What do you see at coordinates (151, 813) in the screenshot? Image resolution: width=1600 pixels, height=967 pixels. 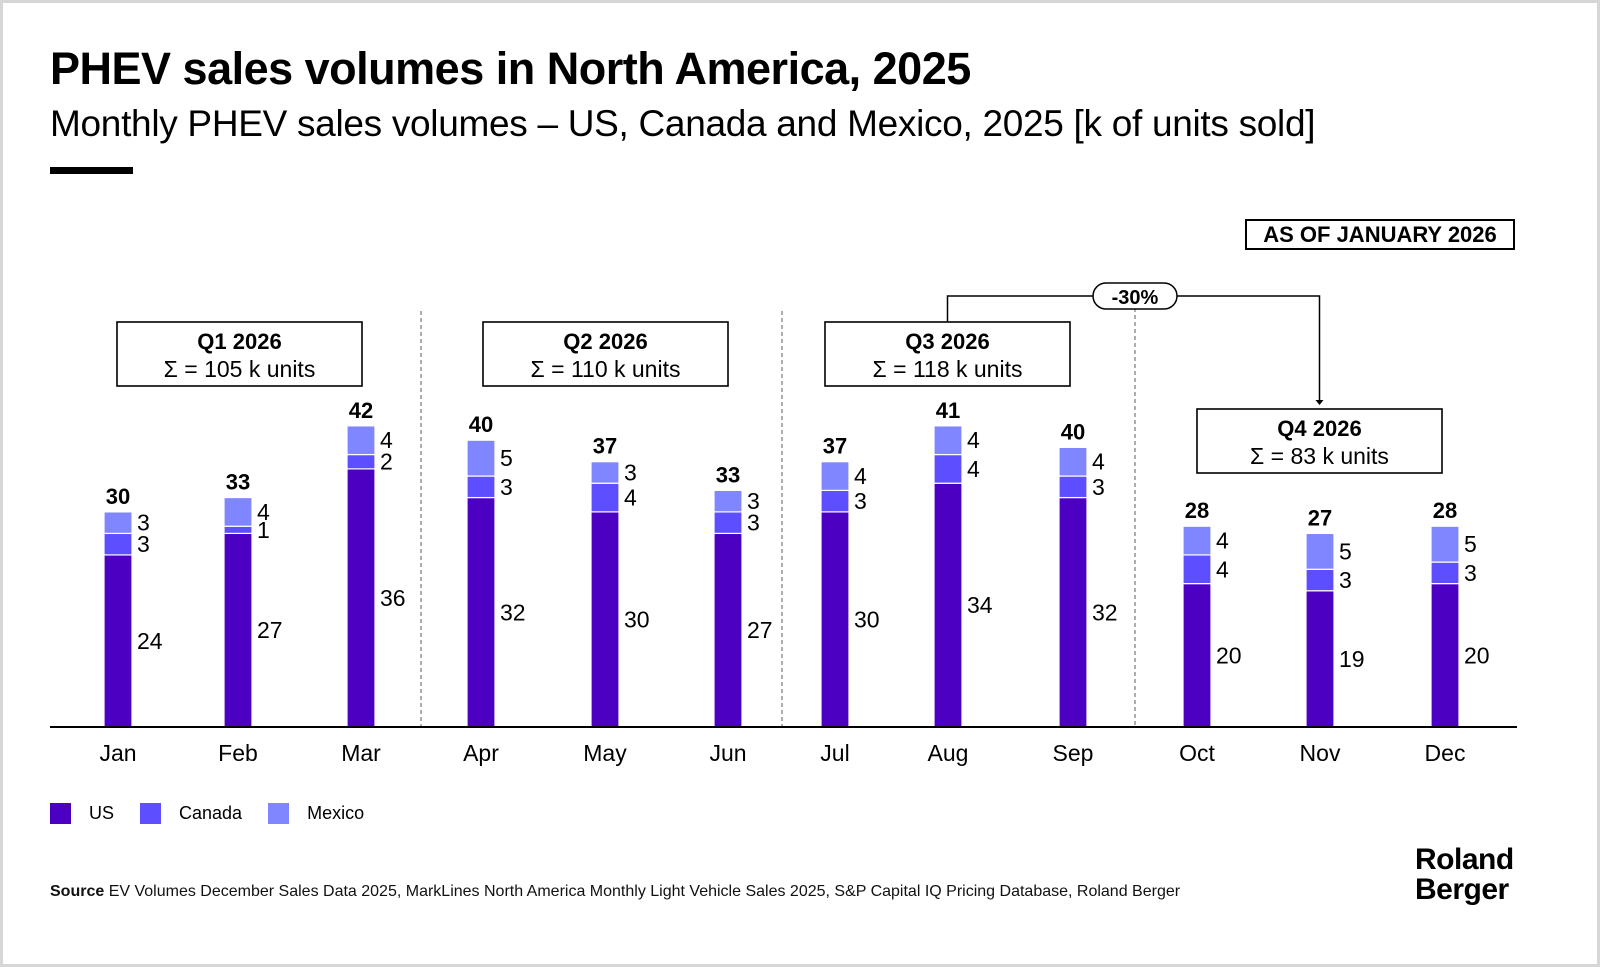 I see `legend-swatch-canada` at bounding box center [151, 813].